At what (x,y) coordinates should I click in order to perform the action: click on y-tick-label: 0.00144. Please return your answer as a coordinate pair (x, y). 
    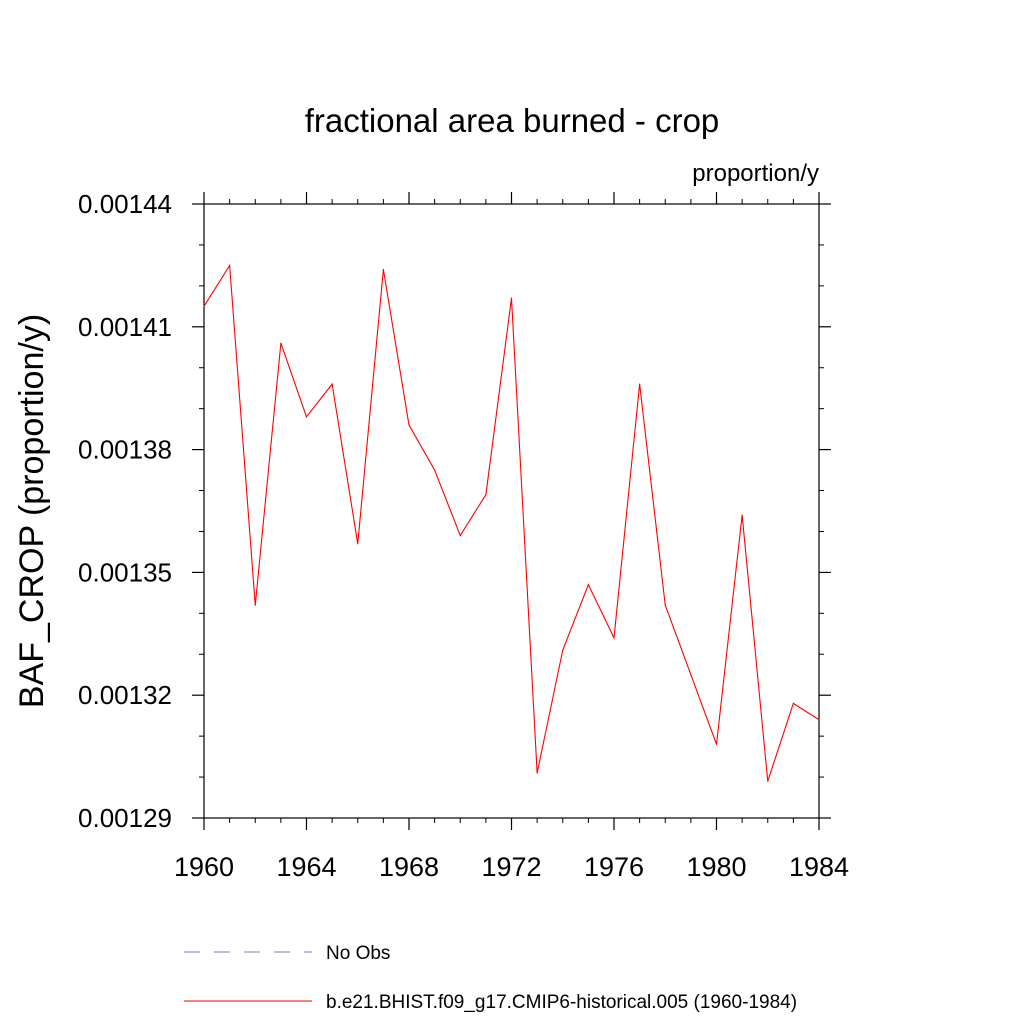
    Looking at the image, I should click on (125, 204).